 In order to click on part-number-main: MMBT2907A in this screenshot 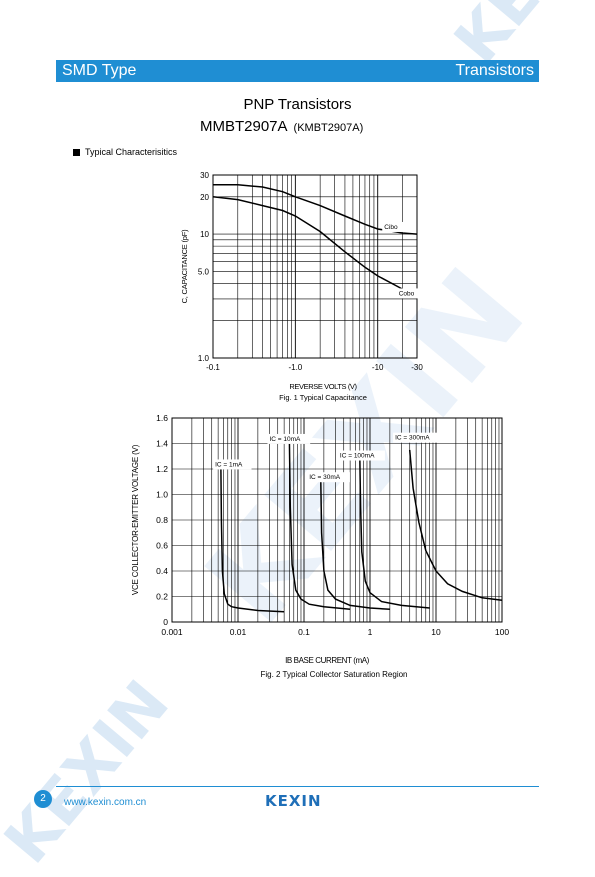, I will do `click(244, 126)`.